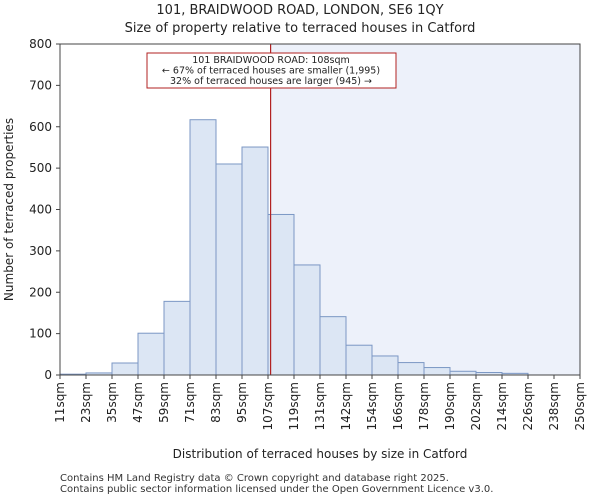 This screenshot has height=500, width=600. Describe the element at coordinates (294, 406) in the screenshot. I see `x-tick-label: 119sqm` at that location.